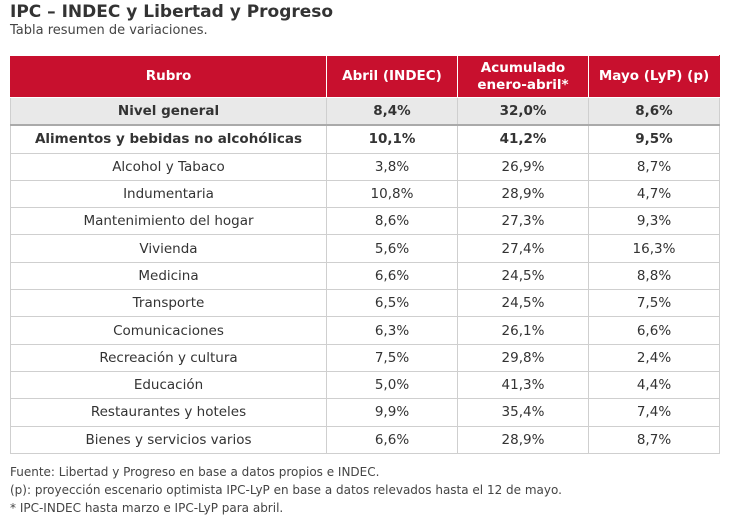 This screenshot has height=520, width=730. Describe the element at coordinates (168, 276) in the screenshot. I see `cell-rubro: Medicina` at that location.